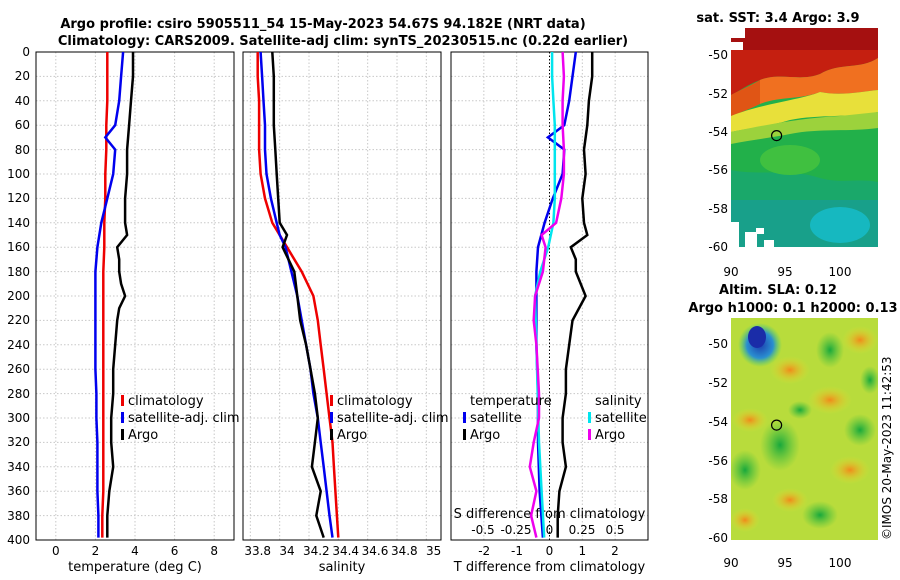 The height and width of the screenshot is (580, 900). What do you see at coordinates (549, 567) in the screenshot?
I see `t-difference-axis-label: T difference from climatology` at bounding box center [549, 567].